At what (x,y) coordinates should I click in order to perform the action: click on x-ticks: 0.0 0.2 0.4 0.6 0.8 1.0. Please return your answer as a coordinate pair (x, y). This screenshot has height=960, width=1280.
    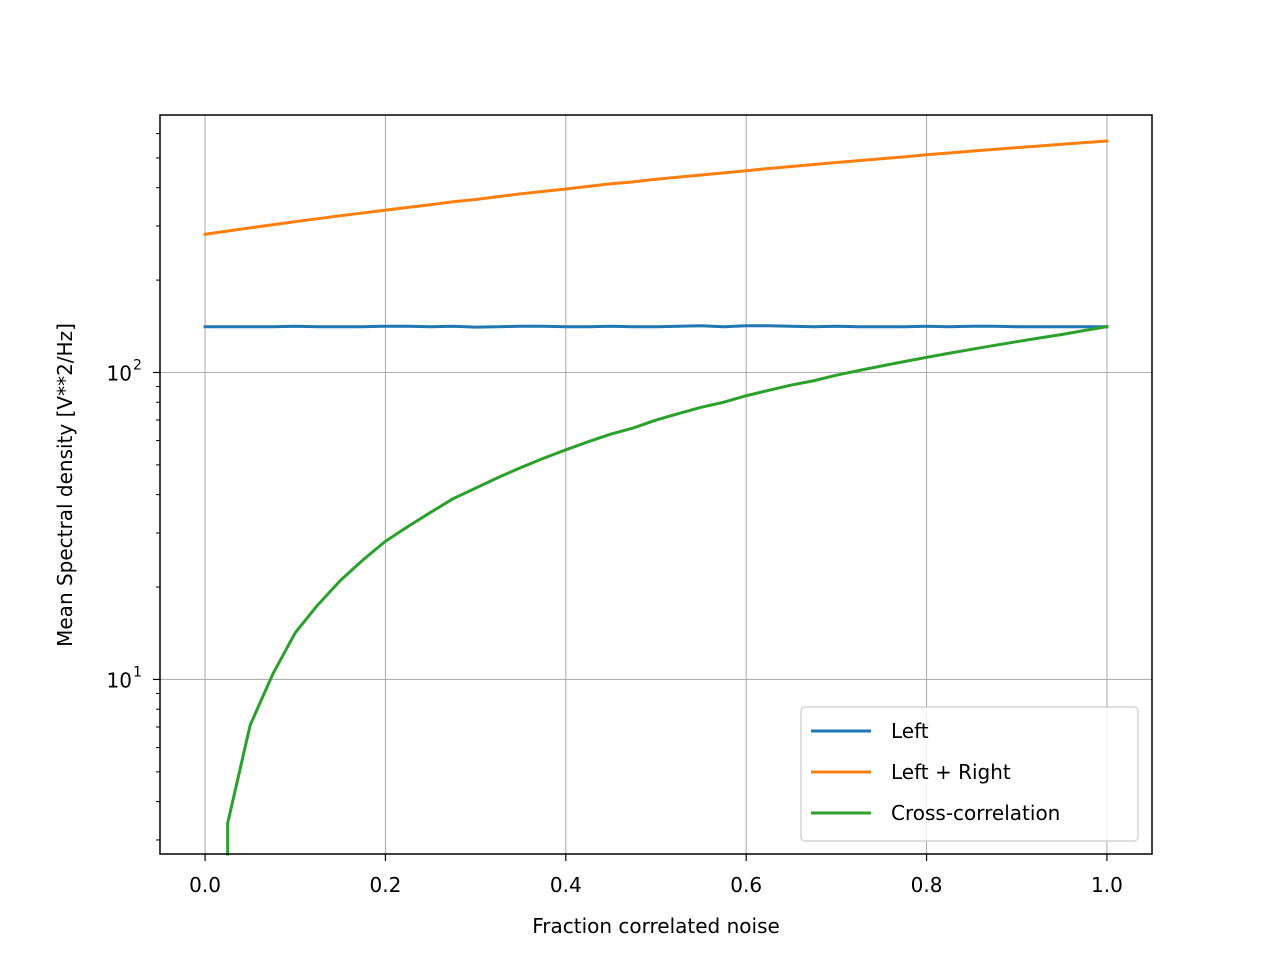
    Looking at the image, I should click on (656, 875).